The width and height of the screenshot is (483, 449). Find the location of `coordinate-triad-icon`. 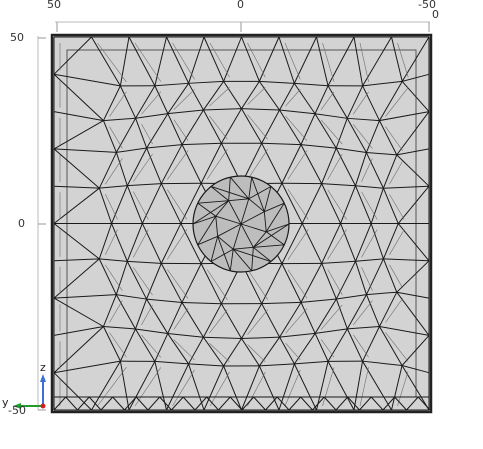

coordinate-triad-icon is located at coordinates (29, 391).